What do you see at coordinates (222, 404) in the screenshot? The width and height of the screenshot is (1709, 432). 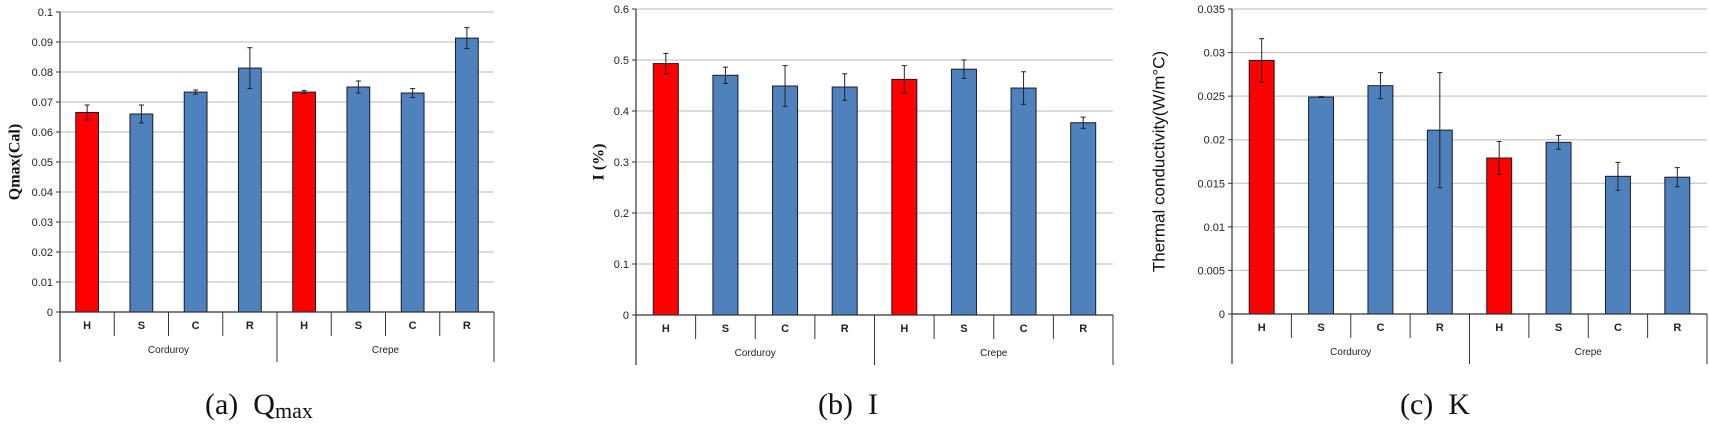 I see `caption-a-prefix: (a)` at bounding box center [222, 404].